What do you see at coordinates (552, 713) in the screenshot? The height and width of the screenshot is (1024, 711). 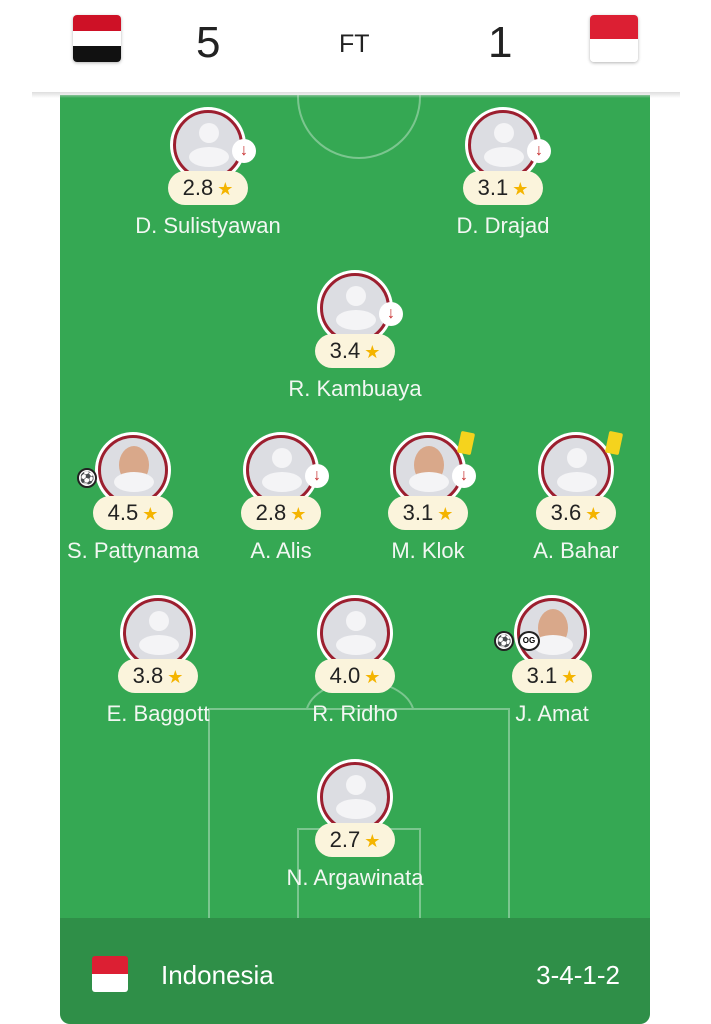 I see `player-name: J. Amat` at bounding box center [552, 713].